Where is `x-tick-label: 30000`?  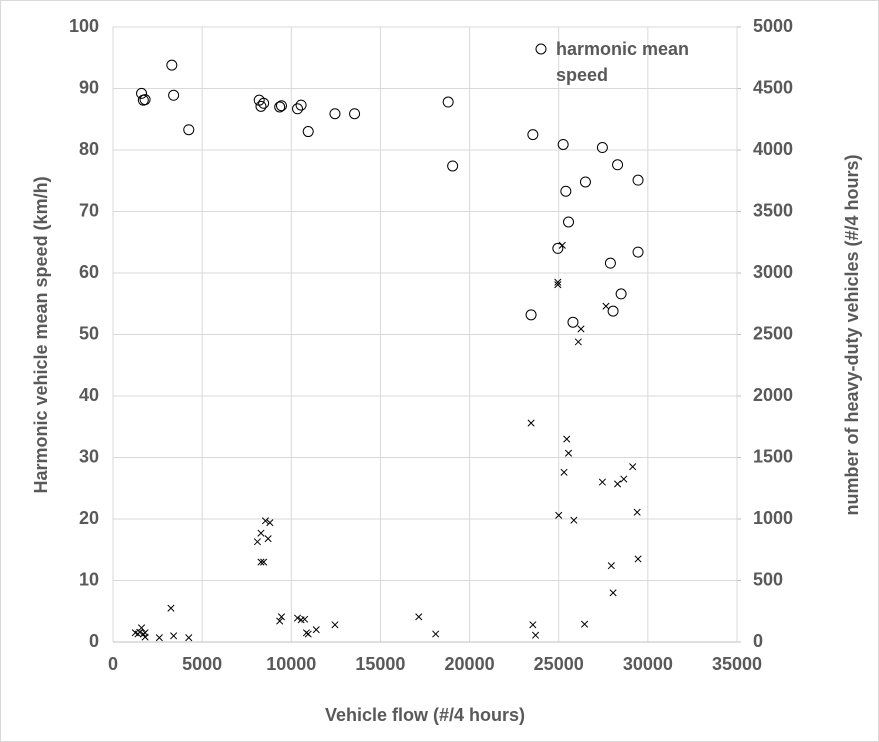
x-tick-label: 30000 is located at coordinates (648, 664).